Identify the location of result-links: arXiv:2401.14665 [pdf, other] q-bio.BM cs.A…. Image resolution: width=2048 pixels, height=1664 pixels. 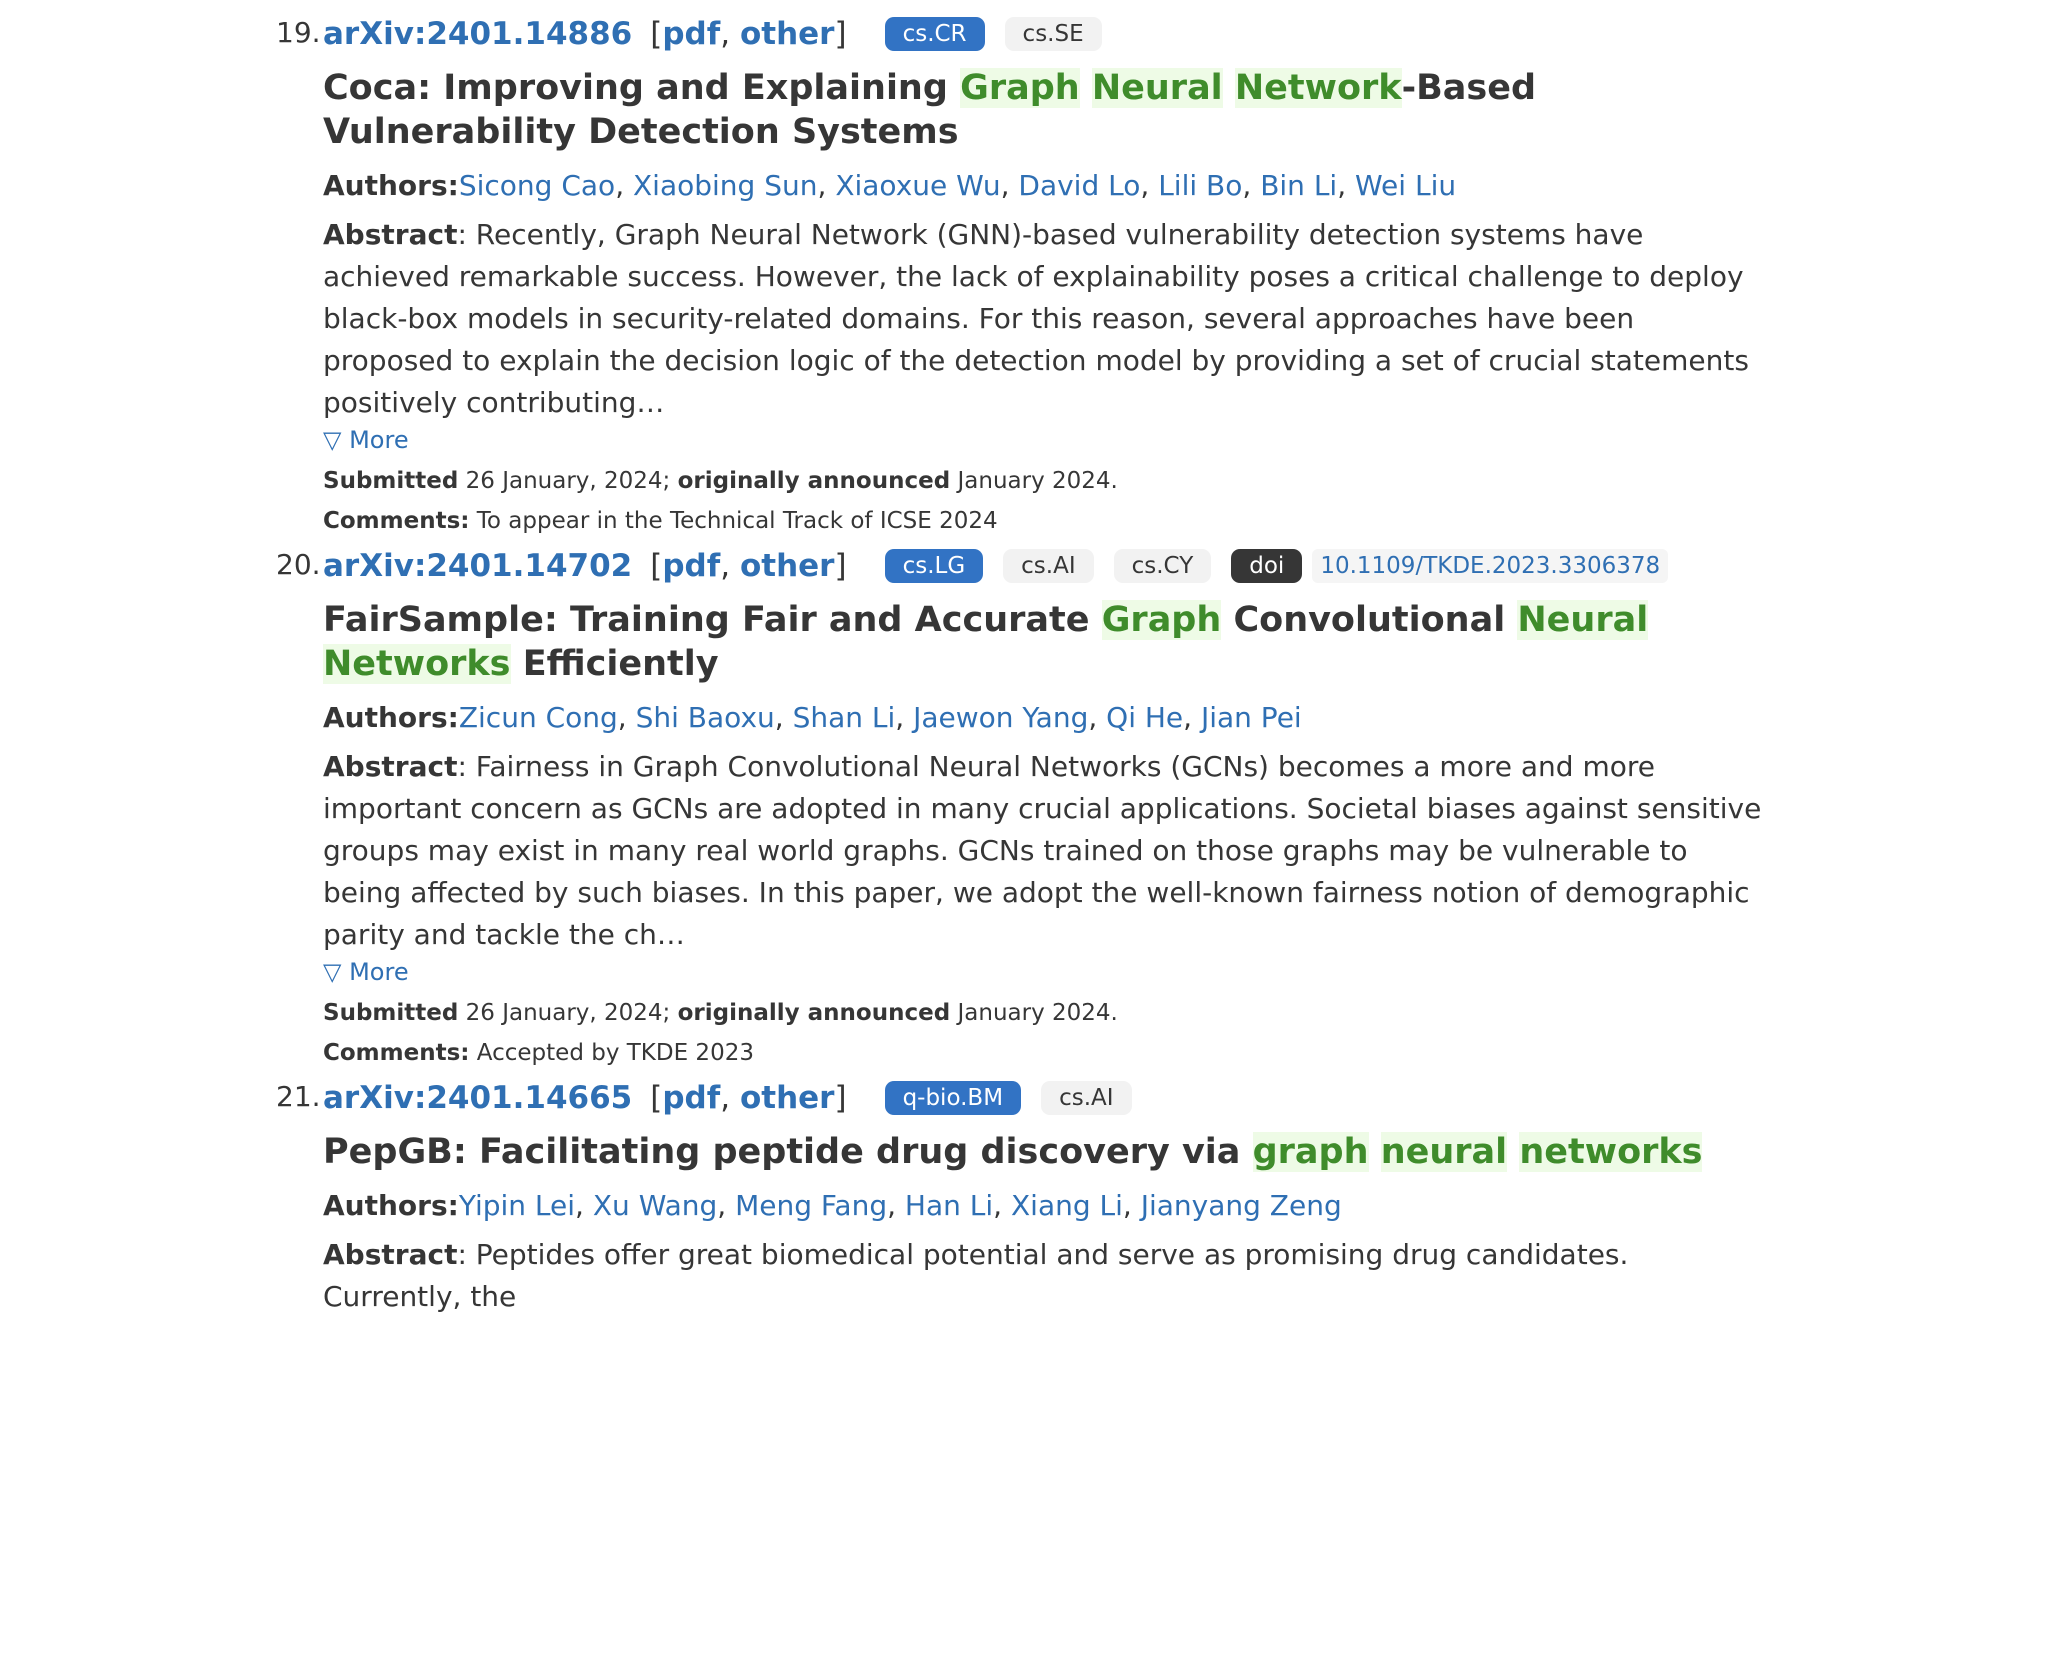
(1043, 1098).